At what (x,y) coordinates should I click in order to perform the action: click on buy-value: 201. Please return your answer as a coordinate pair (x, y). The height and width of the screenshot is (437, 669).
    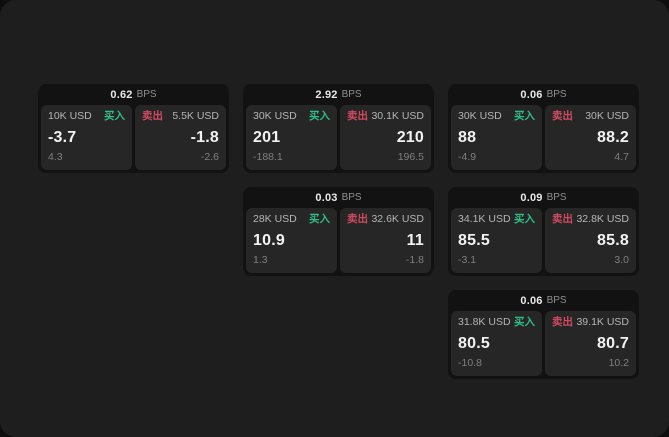
    Looking at the image, I should click on (267, 137).